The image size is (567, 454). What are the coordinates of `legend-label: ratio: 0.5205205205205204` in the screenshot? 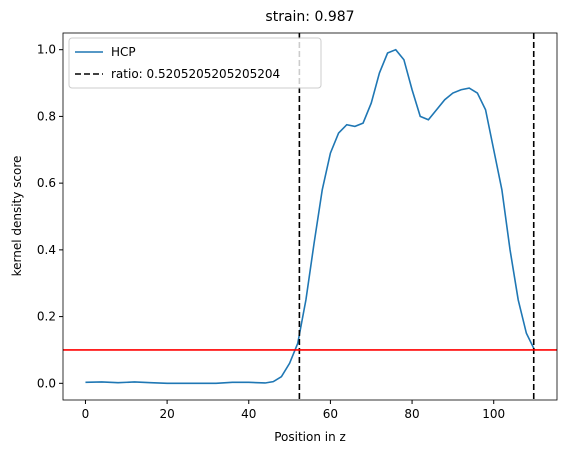 It's located at (195, 74).